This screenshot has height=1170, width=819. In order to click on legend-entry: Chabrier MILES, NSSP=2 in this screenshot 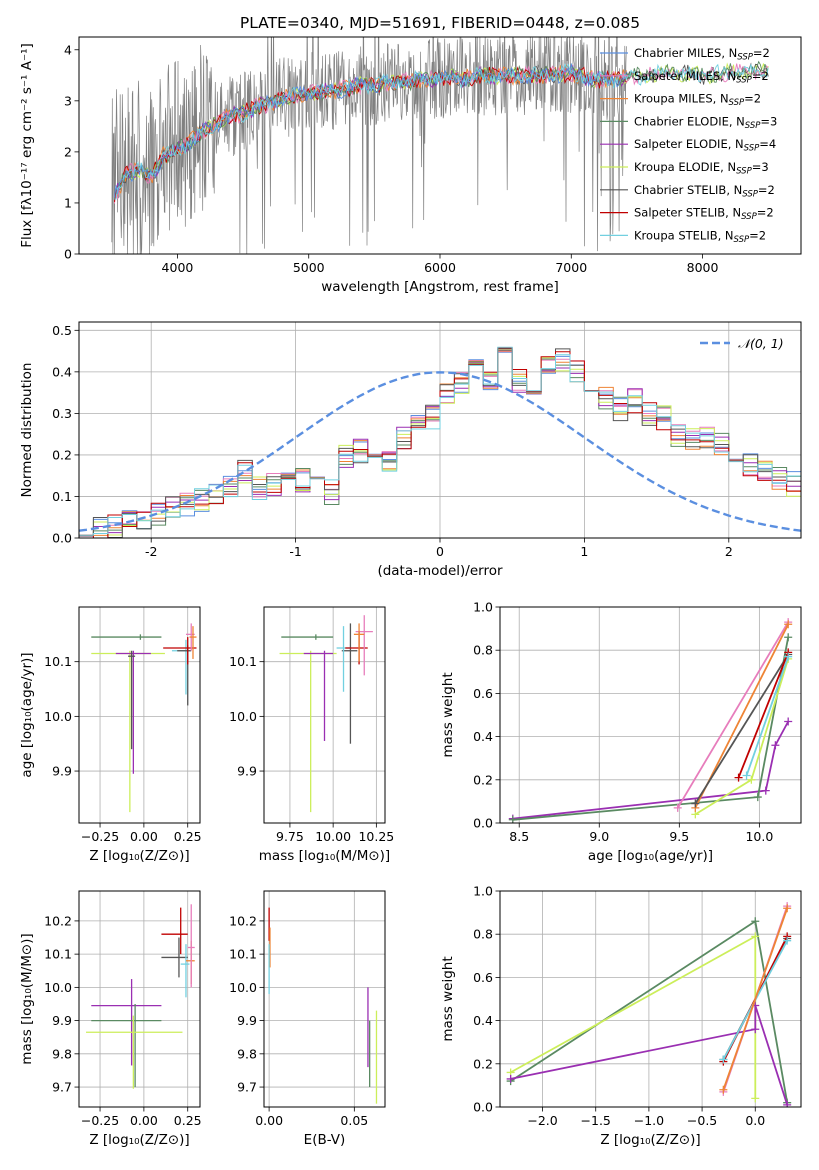, I will do `click(702, 54)`.